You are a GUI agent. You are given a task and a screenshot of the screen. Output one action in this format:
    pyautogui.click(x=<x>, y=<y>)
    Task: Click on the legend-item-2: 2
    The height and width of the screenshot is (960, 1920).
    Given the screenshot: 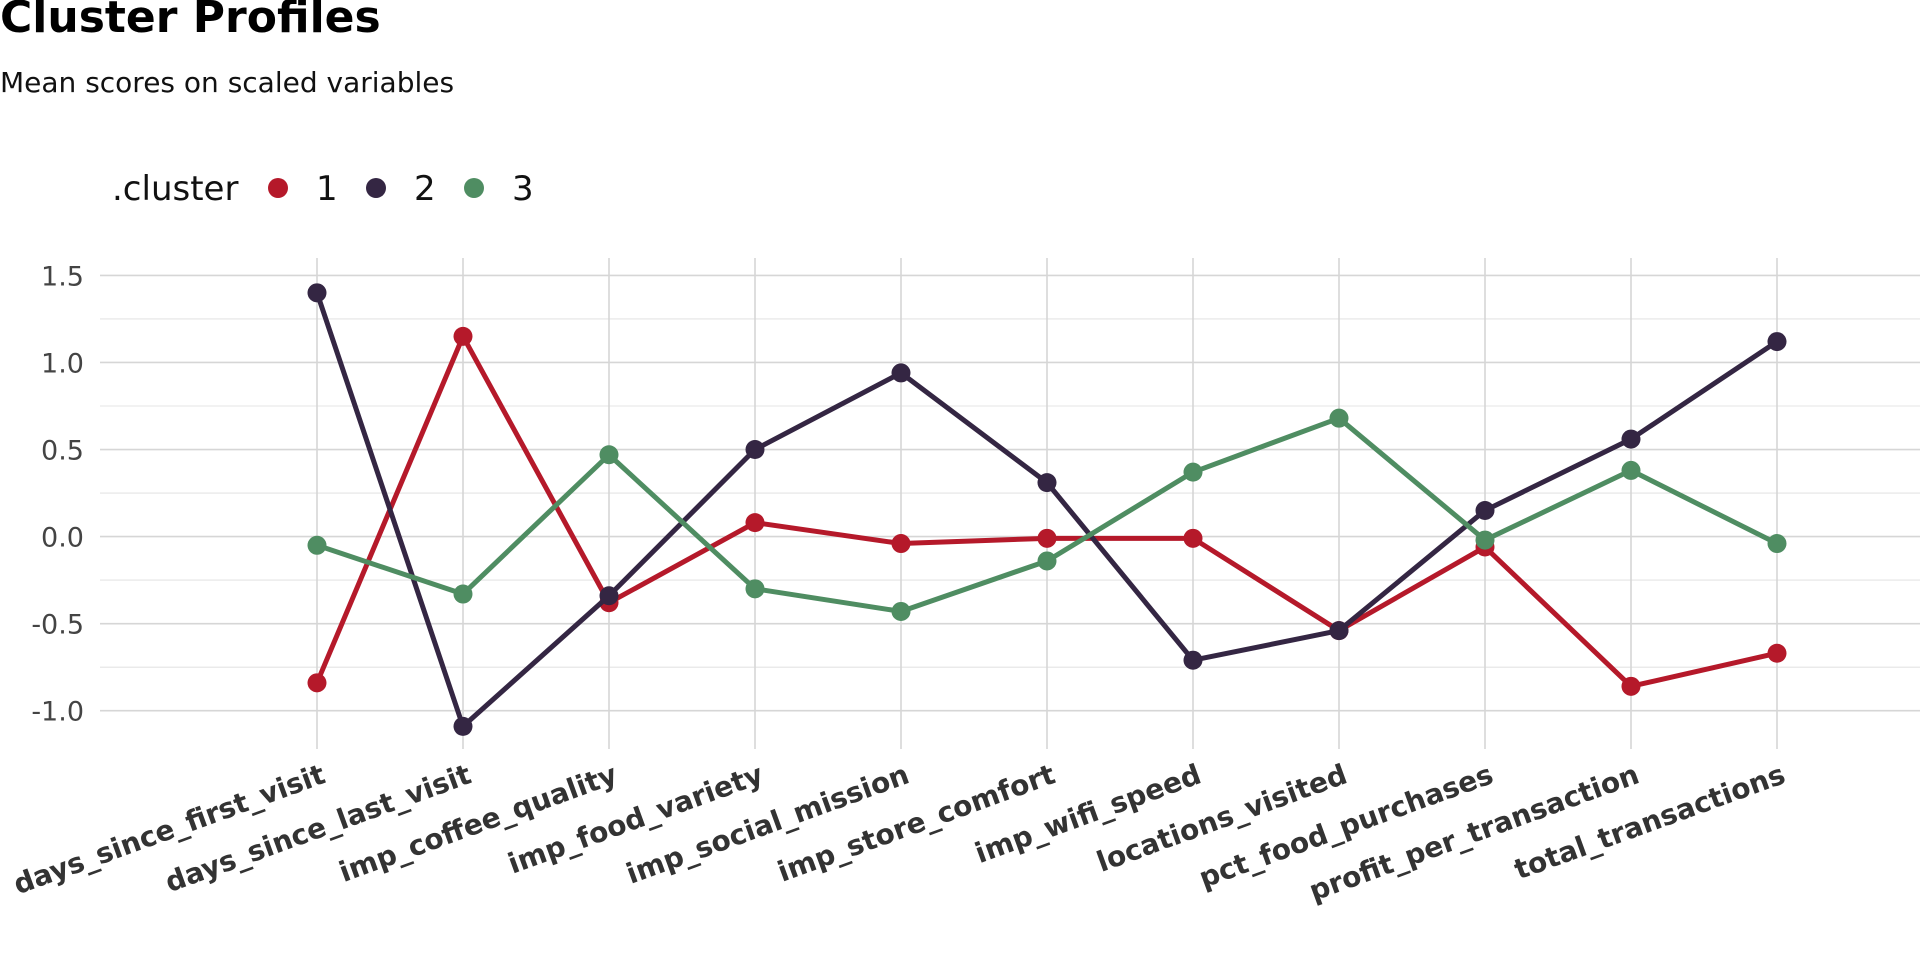 What is the action you would take?
    pyautogui.click(x=401, y=189)
    